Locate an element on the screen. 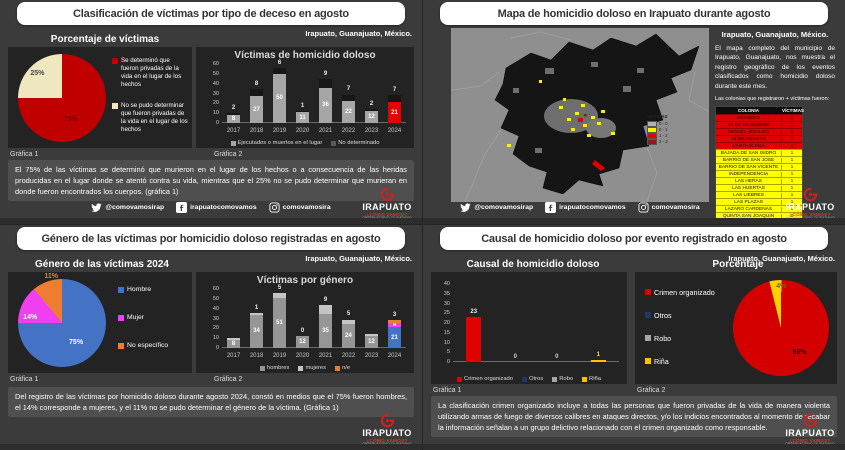 Image resolution: width=845 pixels, height=450 pixels. bar-chart-legend: hombres mujeres n/e is located at coordinates (305, 368).